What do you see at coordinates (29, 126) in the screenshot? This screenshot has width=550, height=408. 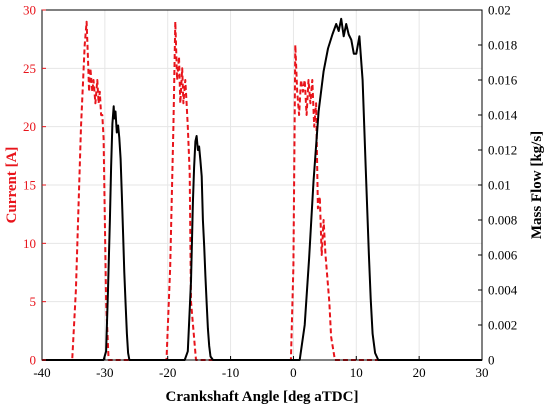 I see `y-left-tick-label: 20` at bounding box center [29, 126].